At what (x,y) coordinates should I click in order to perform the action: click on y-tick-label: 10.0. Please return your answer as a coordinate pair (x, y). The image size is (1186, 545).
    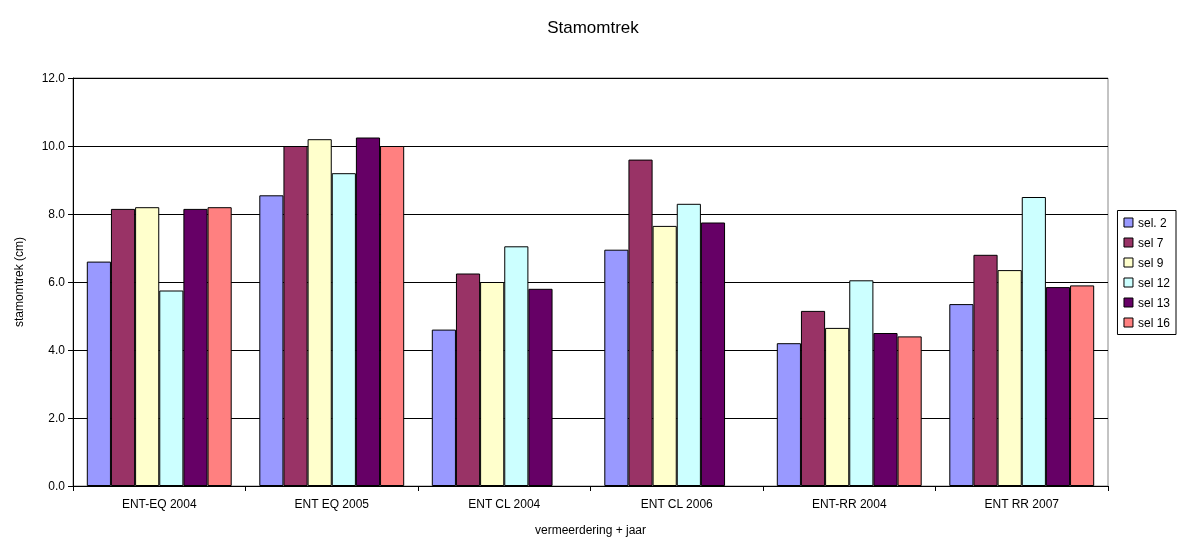
    Looking at the image, I should click on (53, 146).